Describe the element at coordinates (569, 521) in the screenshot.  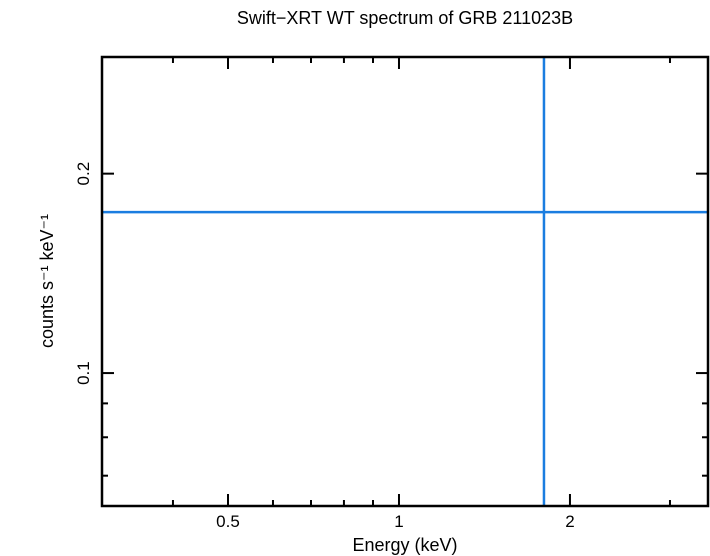
I see `x-tick-label: 2` at that location.